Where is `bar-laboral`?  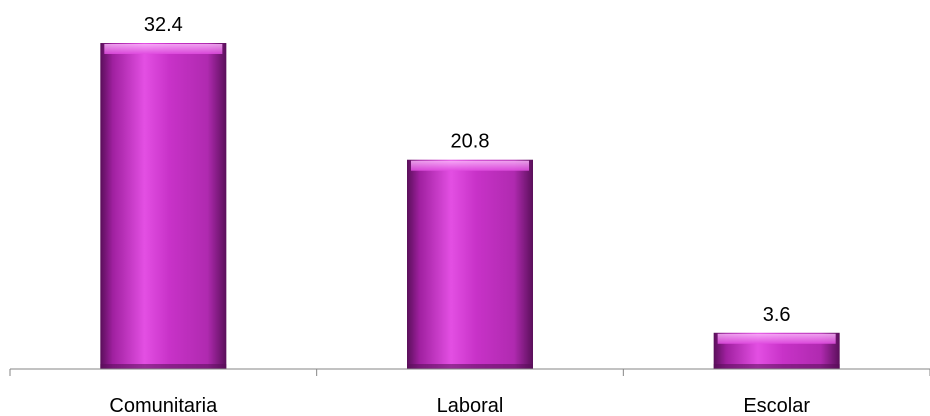
bar-laboral is located at coordinates (470, 264).